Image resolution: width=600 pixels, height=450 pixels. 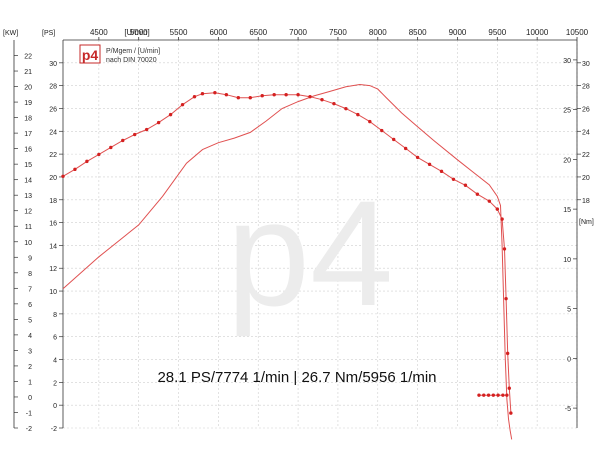 I want to click on x-tick-label: 4500, so click(x=99, y=32).